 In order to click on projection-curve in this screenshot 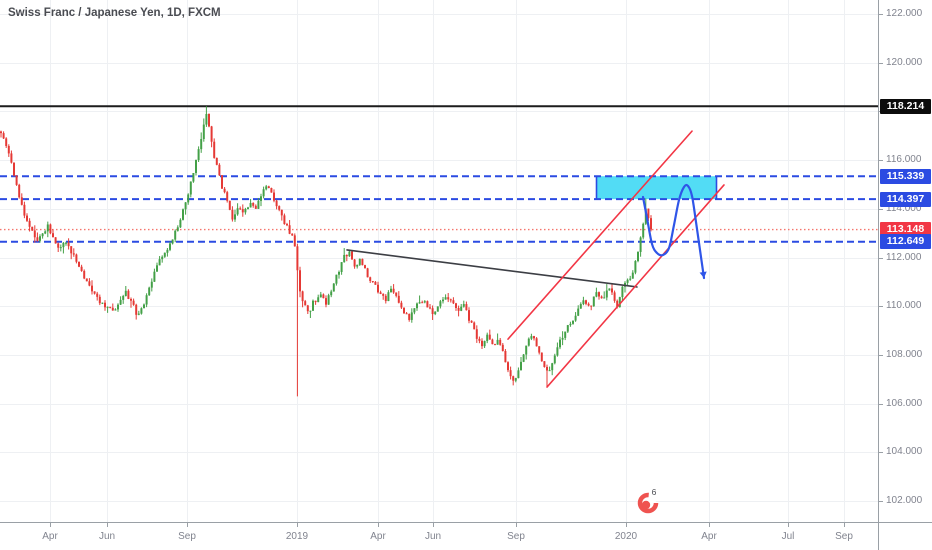, I will do `click(673, 231)`.